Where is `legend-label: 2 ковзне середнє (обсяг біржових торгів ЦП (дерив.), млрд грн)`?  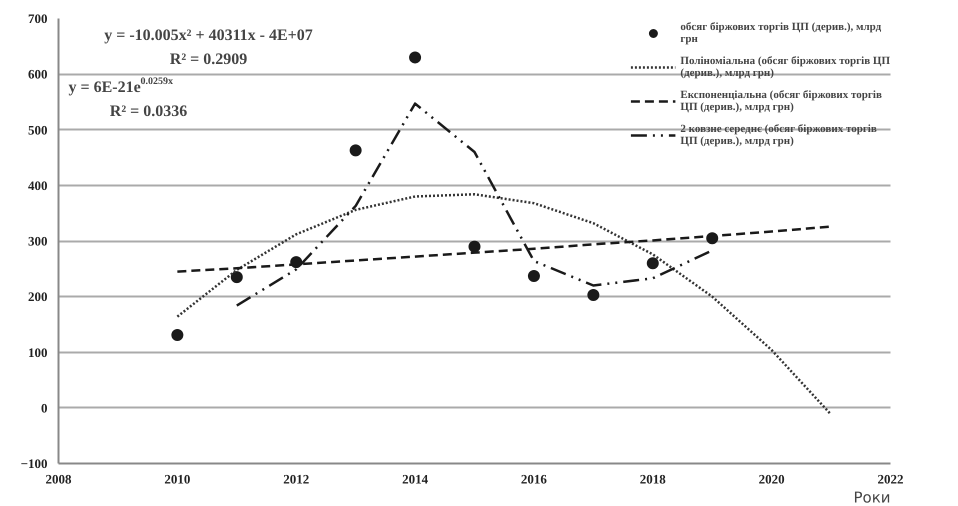 legend-label: 2 ковзне середнє (обсяг біржових торгів ЦП (дерив.), млрд грн) is located at coordinates (778, 135).